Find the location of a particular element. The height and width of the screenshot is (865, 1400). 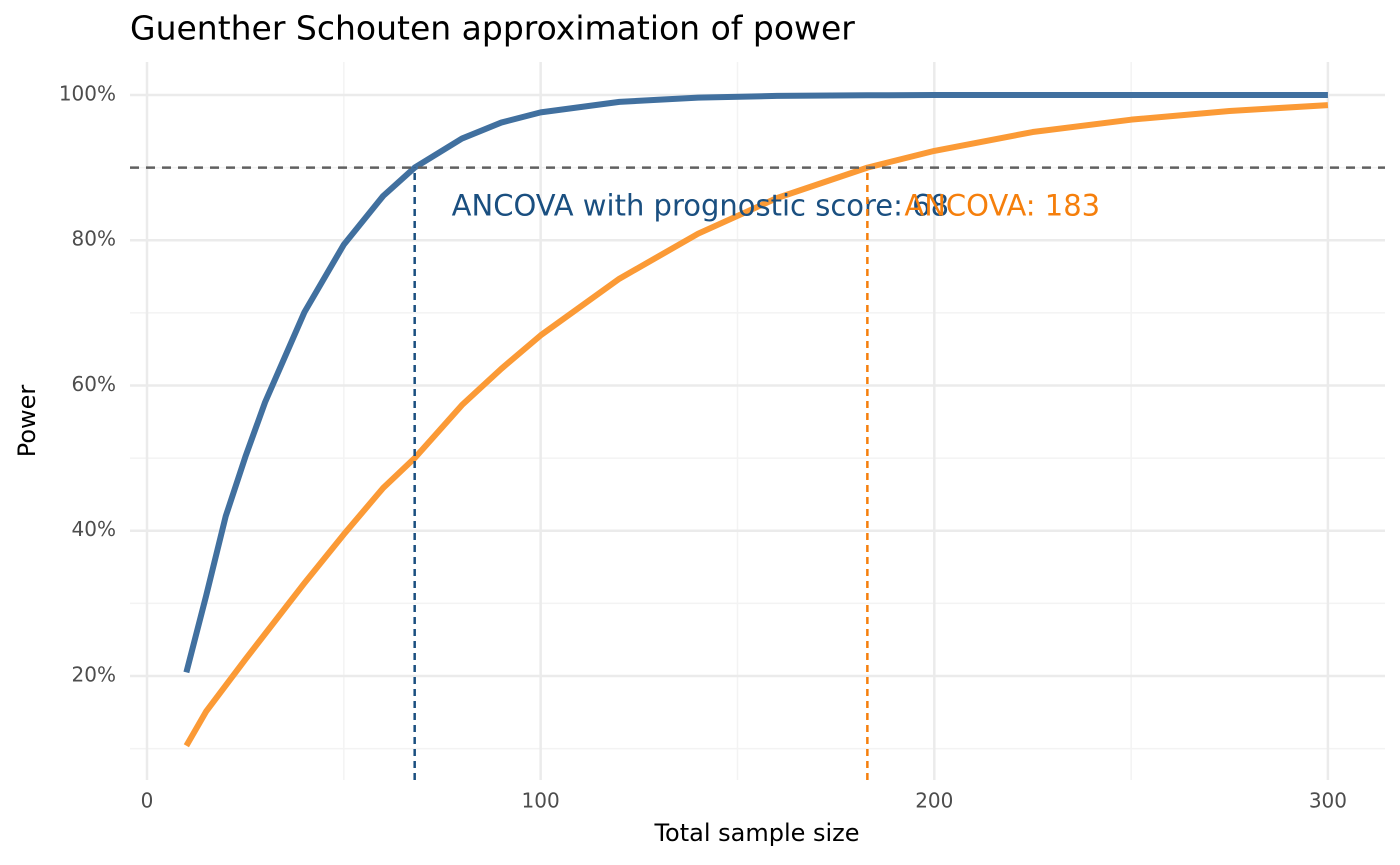

y-tick-label: 100% is located at coordinates (87, 93).